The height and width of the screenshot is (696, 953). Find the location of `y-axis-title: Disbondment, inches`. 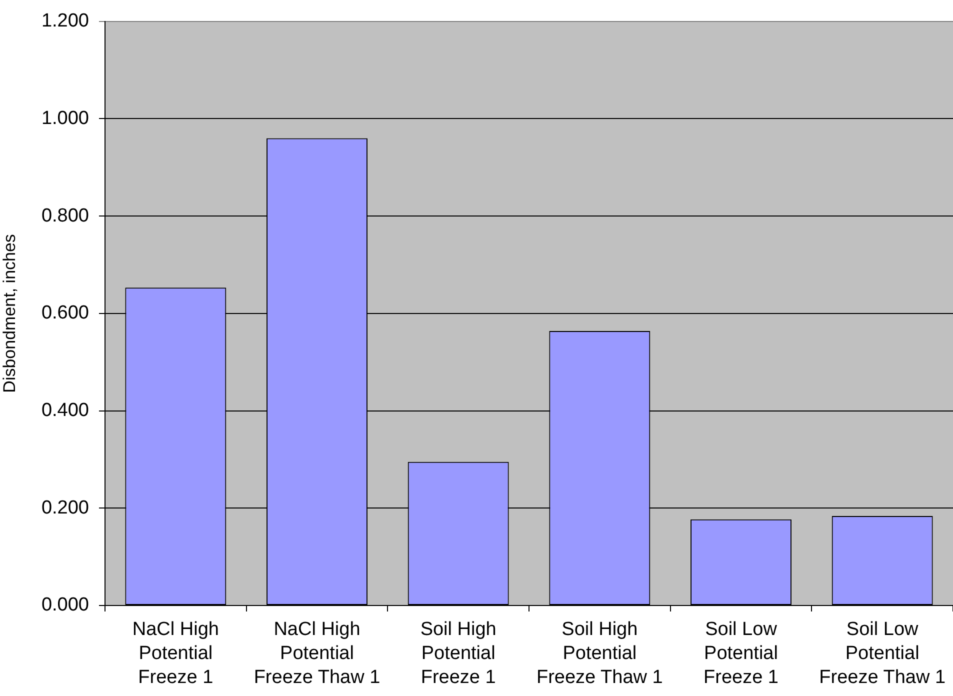

y-axis-title: Disbondment, inches is located at coordinates (9, 313).